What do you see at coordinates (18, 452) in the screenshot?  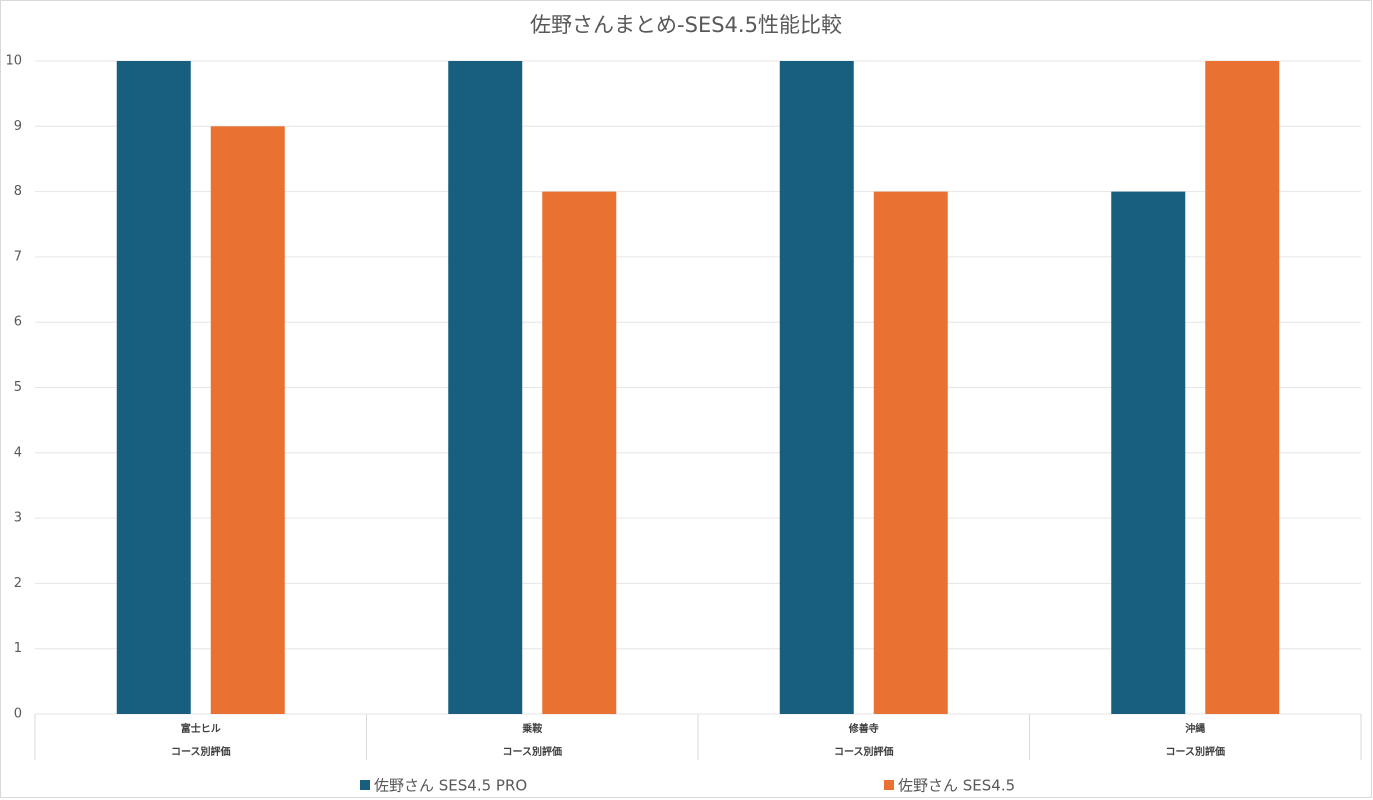 I see `y-tick-label: 4` at bounding box center [18, 452].